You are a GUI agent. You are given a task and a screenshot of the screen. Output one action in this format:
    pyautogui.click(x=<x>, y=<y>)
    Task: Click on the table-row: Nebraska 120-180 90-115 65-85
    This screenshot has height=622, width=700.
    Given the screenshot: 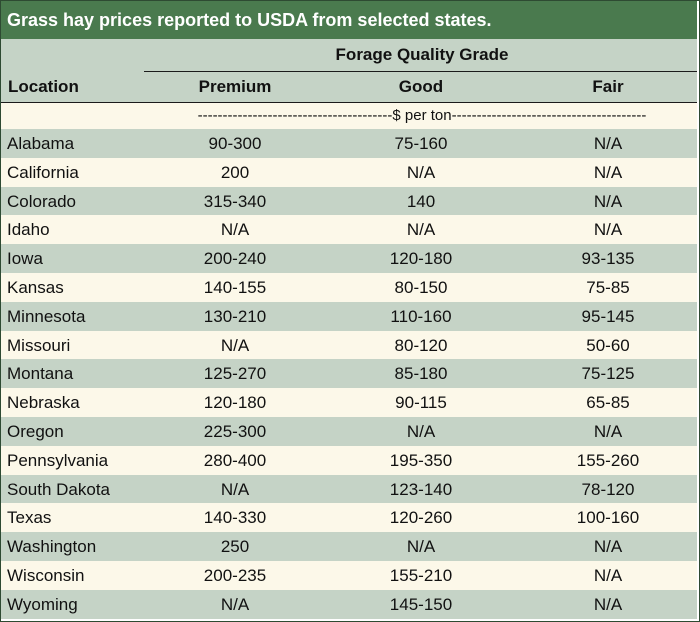 What is the action you would take?
    pyautogui.click(x=349, y=402)
    